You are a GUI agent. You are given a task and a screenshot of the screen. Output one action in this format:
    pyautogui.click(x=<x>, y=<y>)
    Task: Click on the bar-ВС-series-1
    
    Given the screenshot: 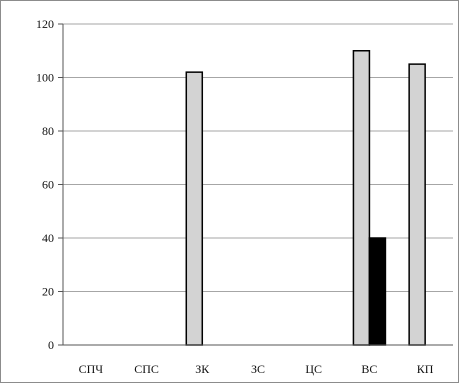 What is the action you would take?
    pyautogui.click(x=361, y=198)
    